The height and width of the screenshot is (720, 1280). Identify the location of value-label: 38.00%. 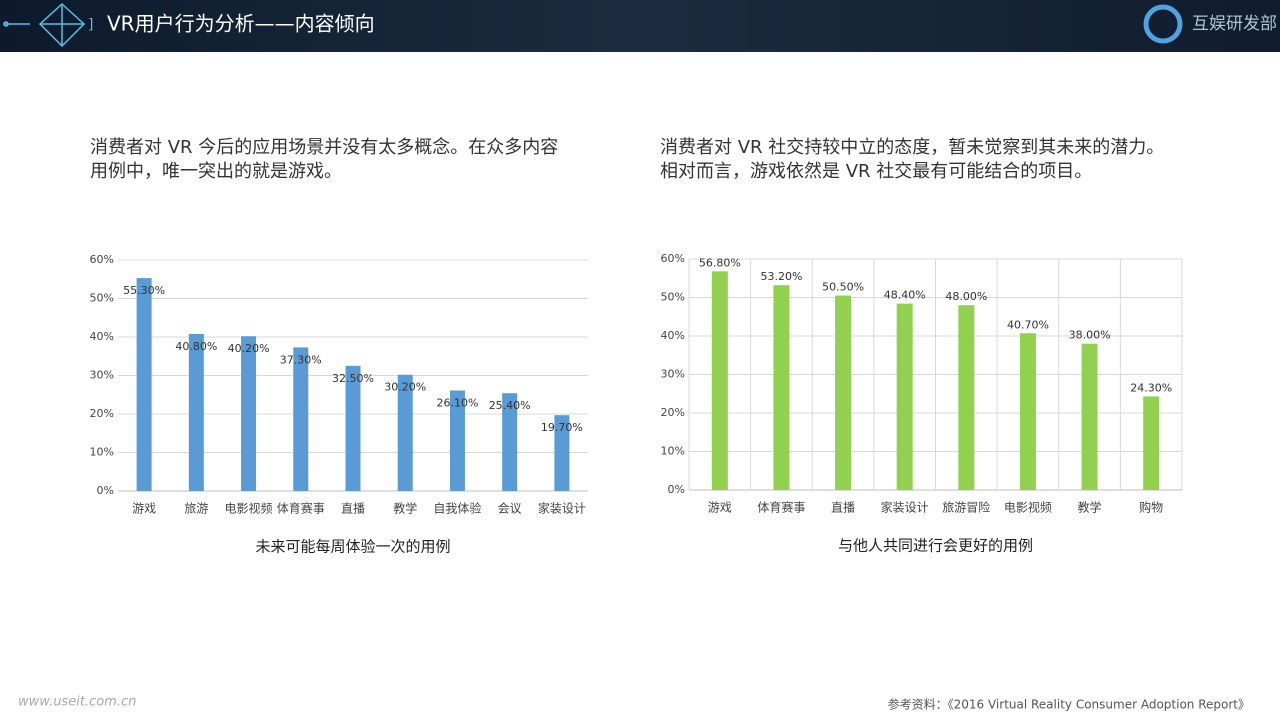
(1090, 335).